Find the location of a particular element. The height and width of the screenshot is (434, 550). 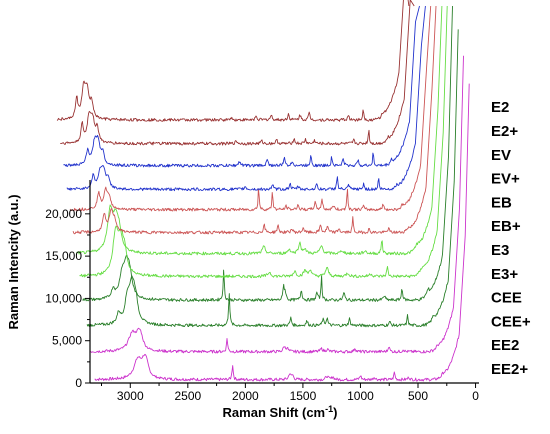

x-tick-label: 500 is located at coordinates (418, 396).